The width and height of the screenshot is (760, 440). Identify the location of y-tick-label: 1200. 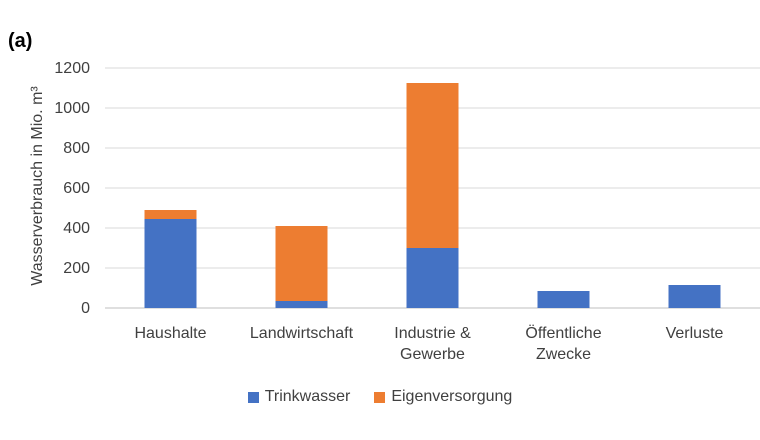
(72, 68).